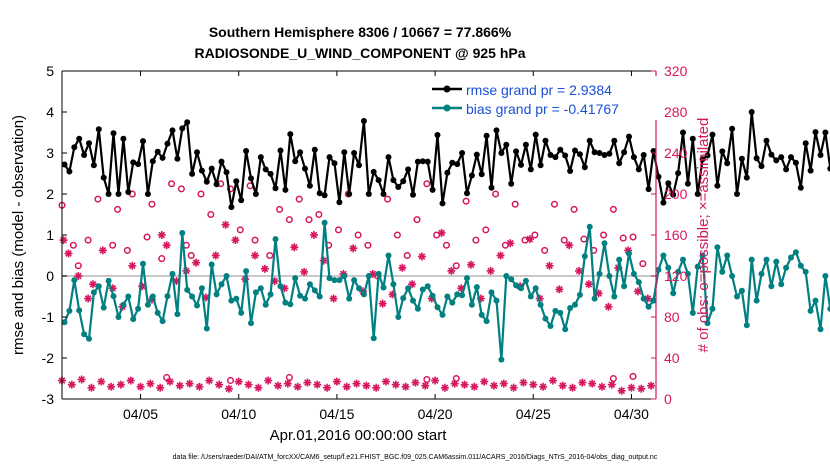 Image resolution: width=830 pixels, height=475 pixels. Describe the element at coordinates (50, 71) in the screenshot. I see `y-tick-label-left: 5` at that location.